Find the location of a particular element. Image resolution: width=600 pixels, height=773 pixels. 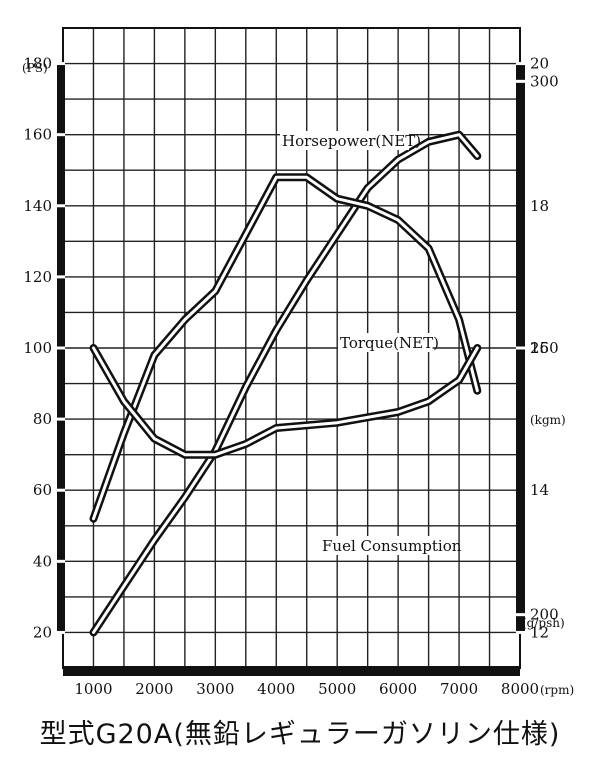

rpm-tick-label: 7000 is located at coordinates (459, 689).